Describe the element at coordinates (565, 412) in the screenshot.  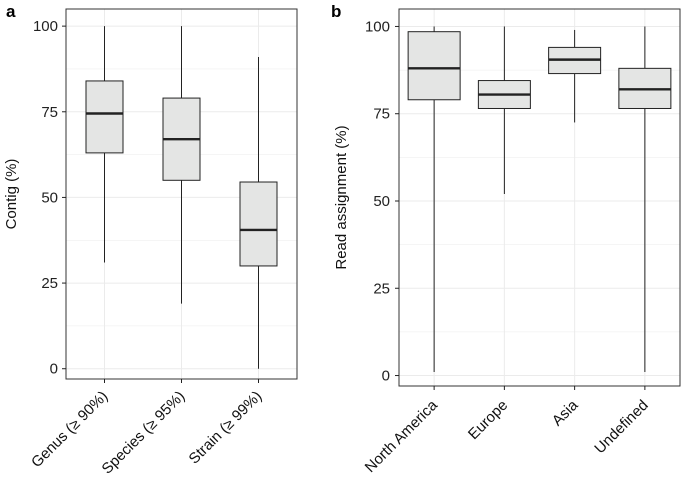
I see `x-category-label: Asia` at that location.